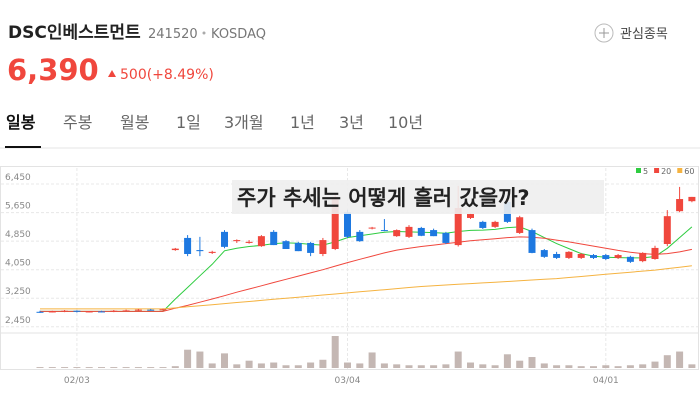  Describe the element at coordinates (77, 122) in the screenshot. I see `tab: 주봉` at that location.